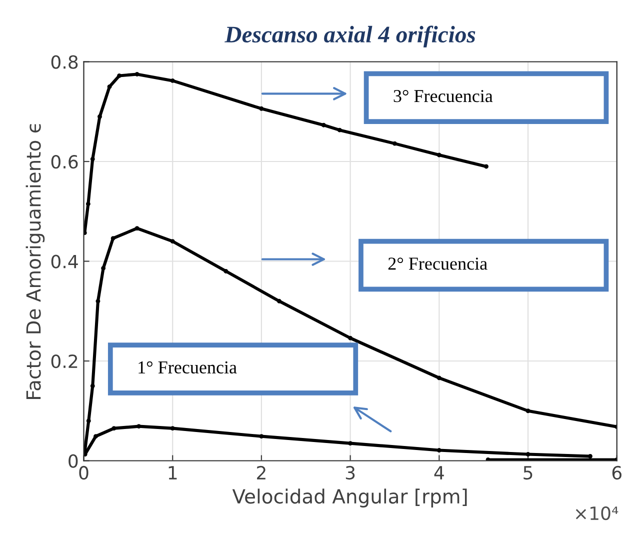  What do you see at coordinates (64, 161) in the screenshot?
I see `y-tick-label: 0.6` at bounding box center [64, 161].